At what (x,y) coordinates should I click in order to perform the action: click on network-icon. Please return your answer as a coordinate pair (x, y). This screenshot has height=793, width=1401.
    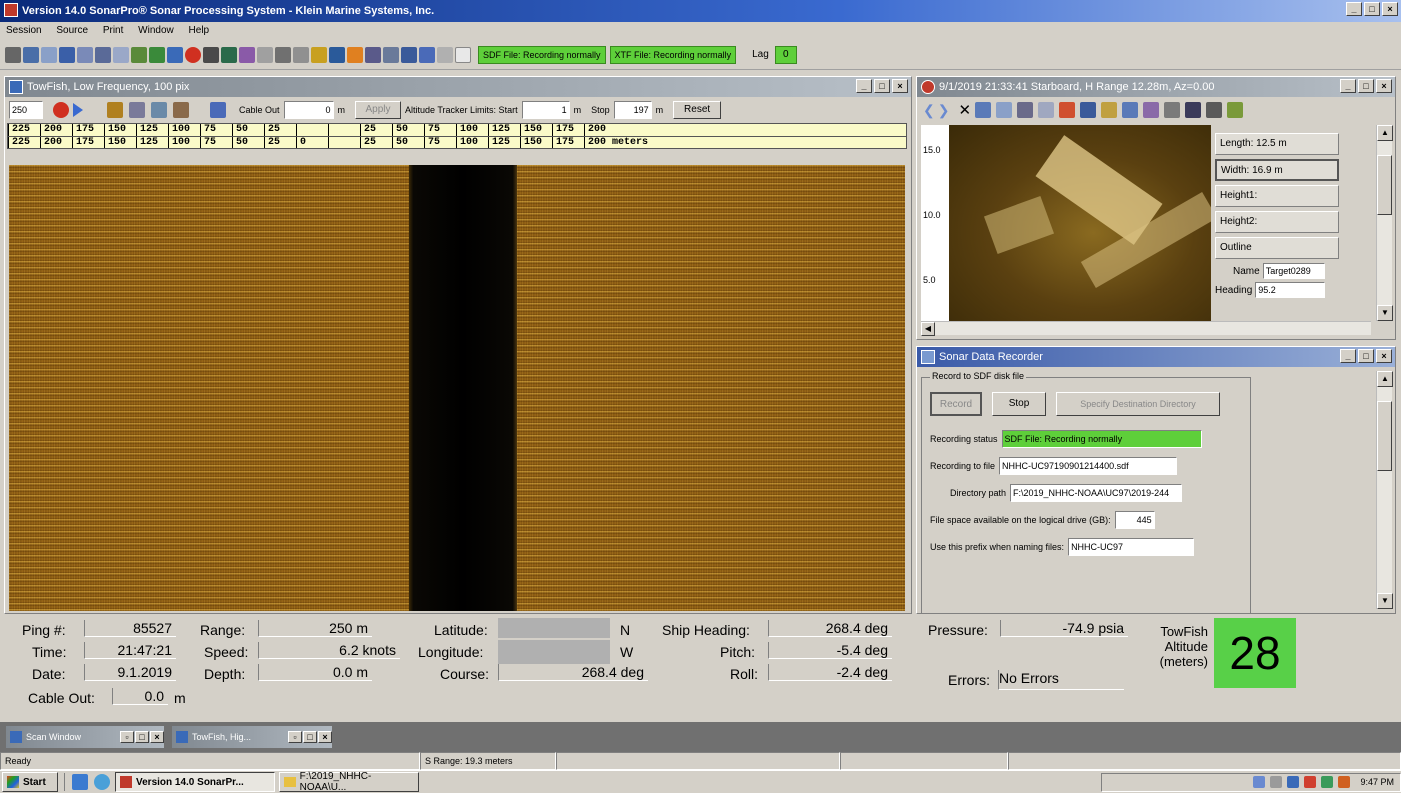
    Looking at the image, I should click on (1259, 782).